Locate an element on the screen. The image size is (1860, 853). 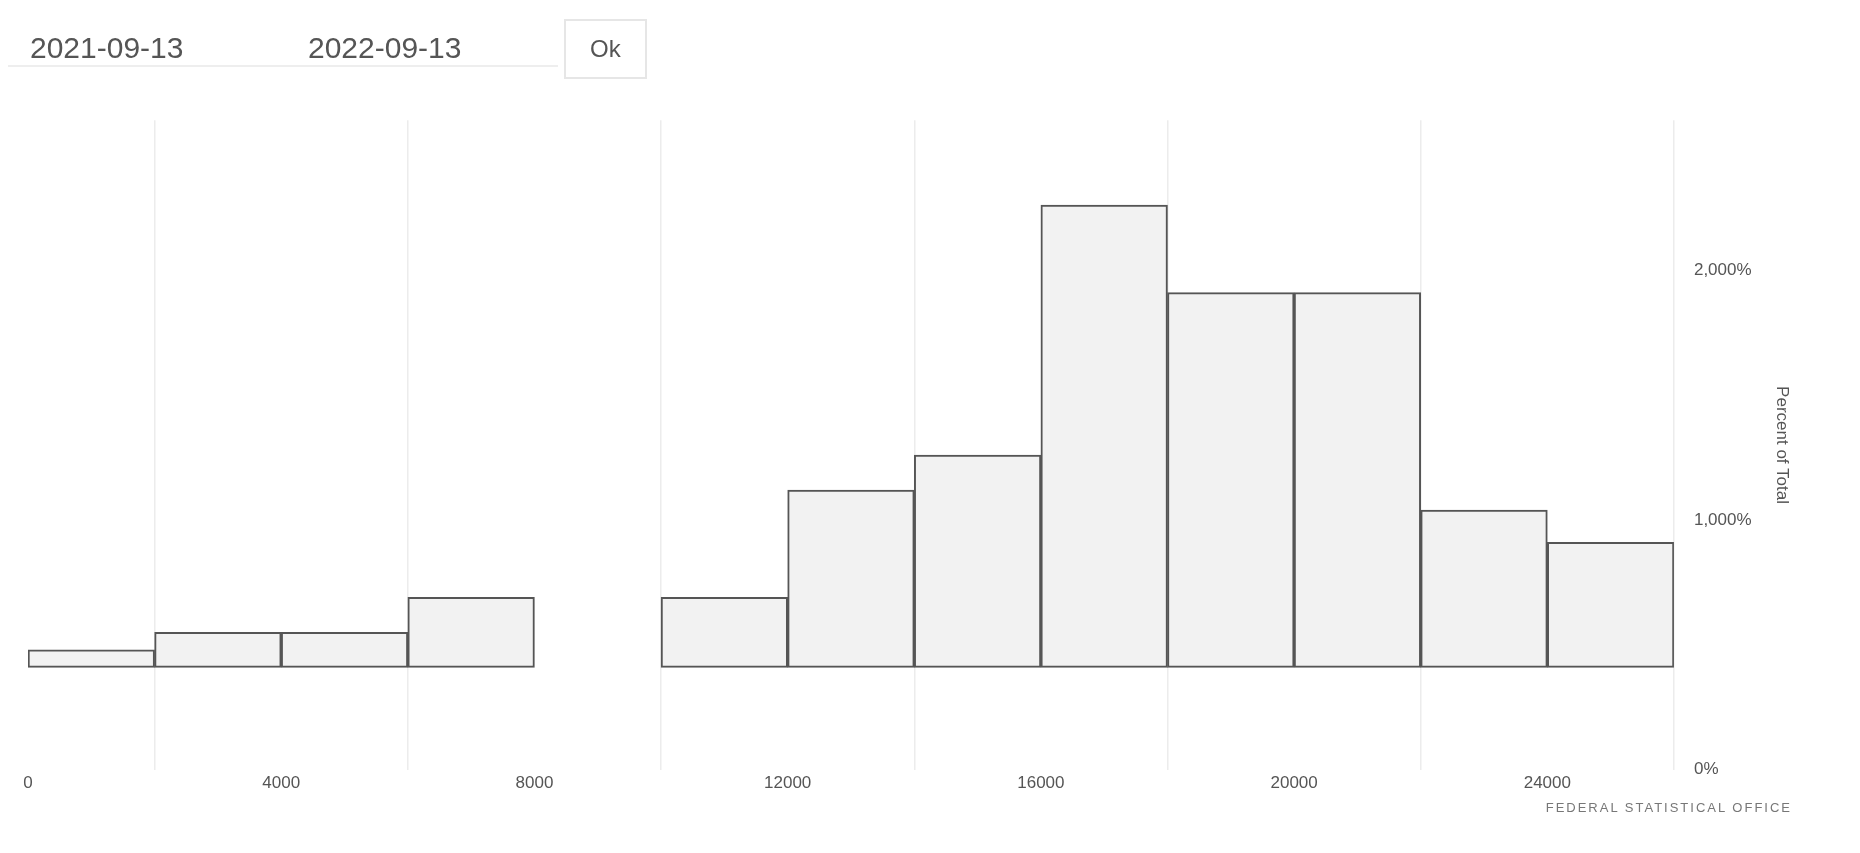
text: 2022-09-13 is located at coordinates (424, 49).